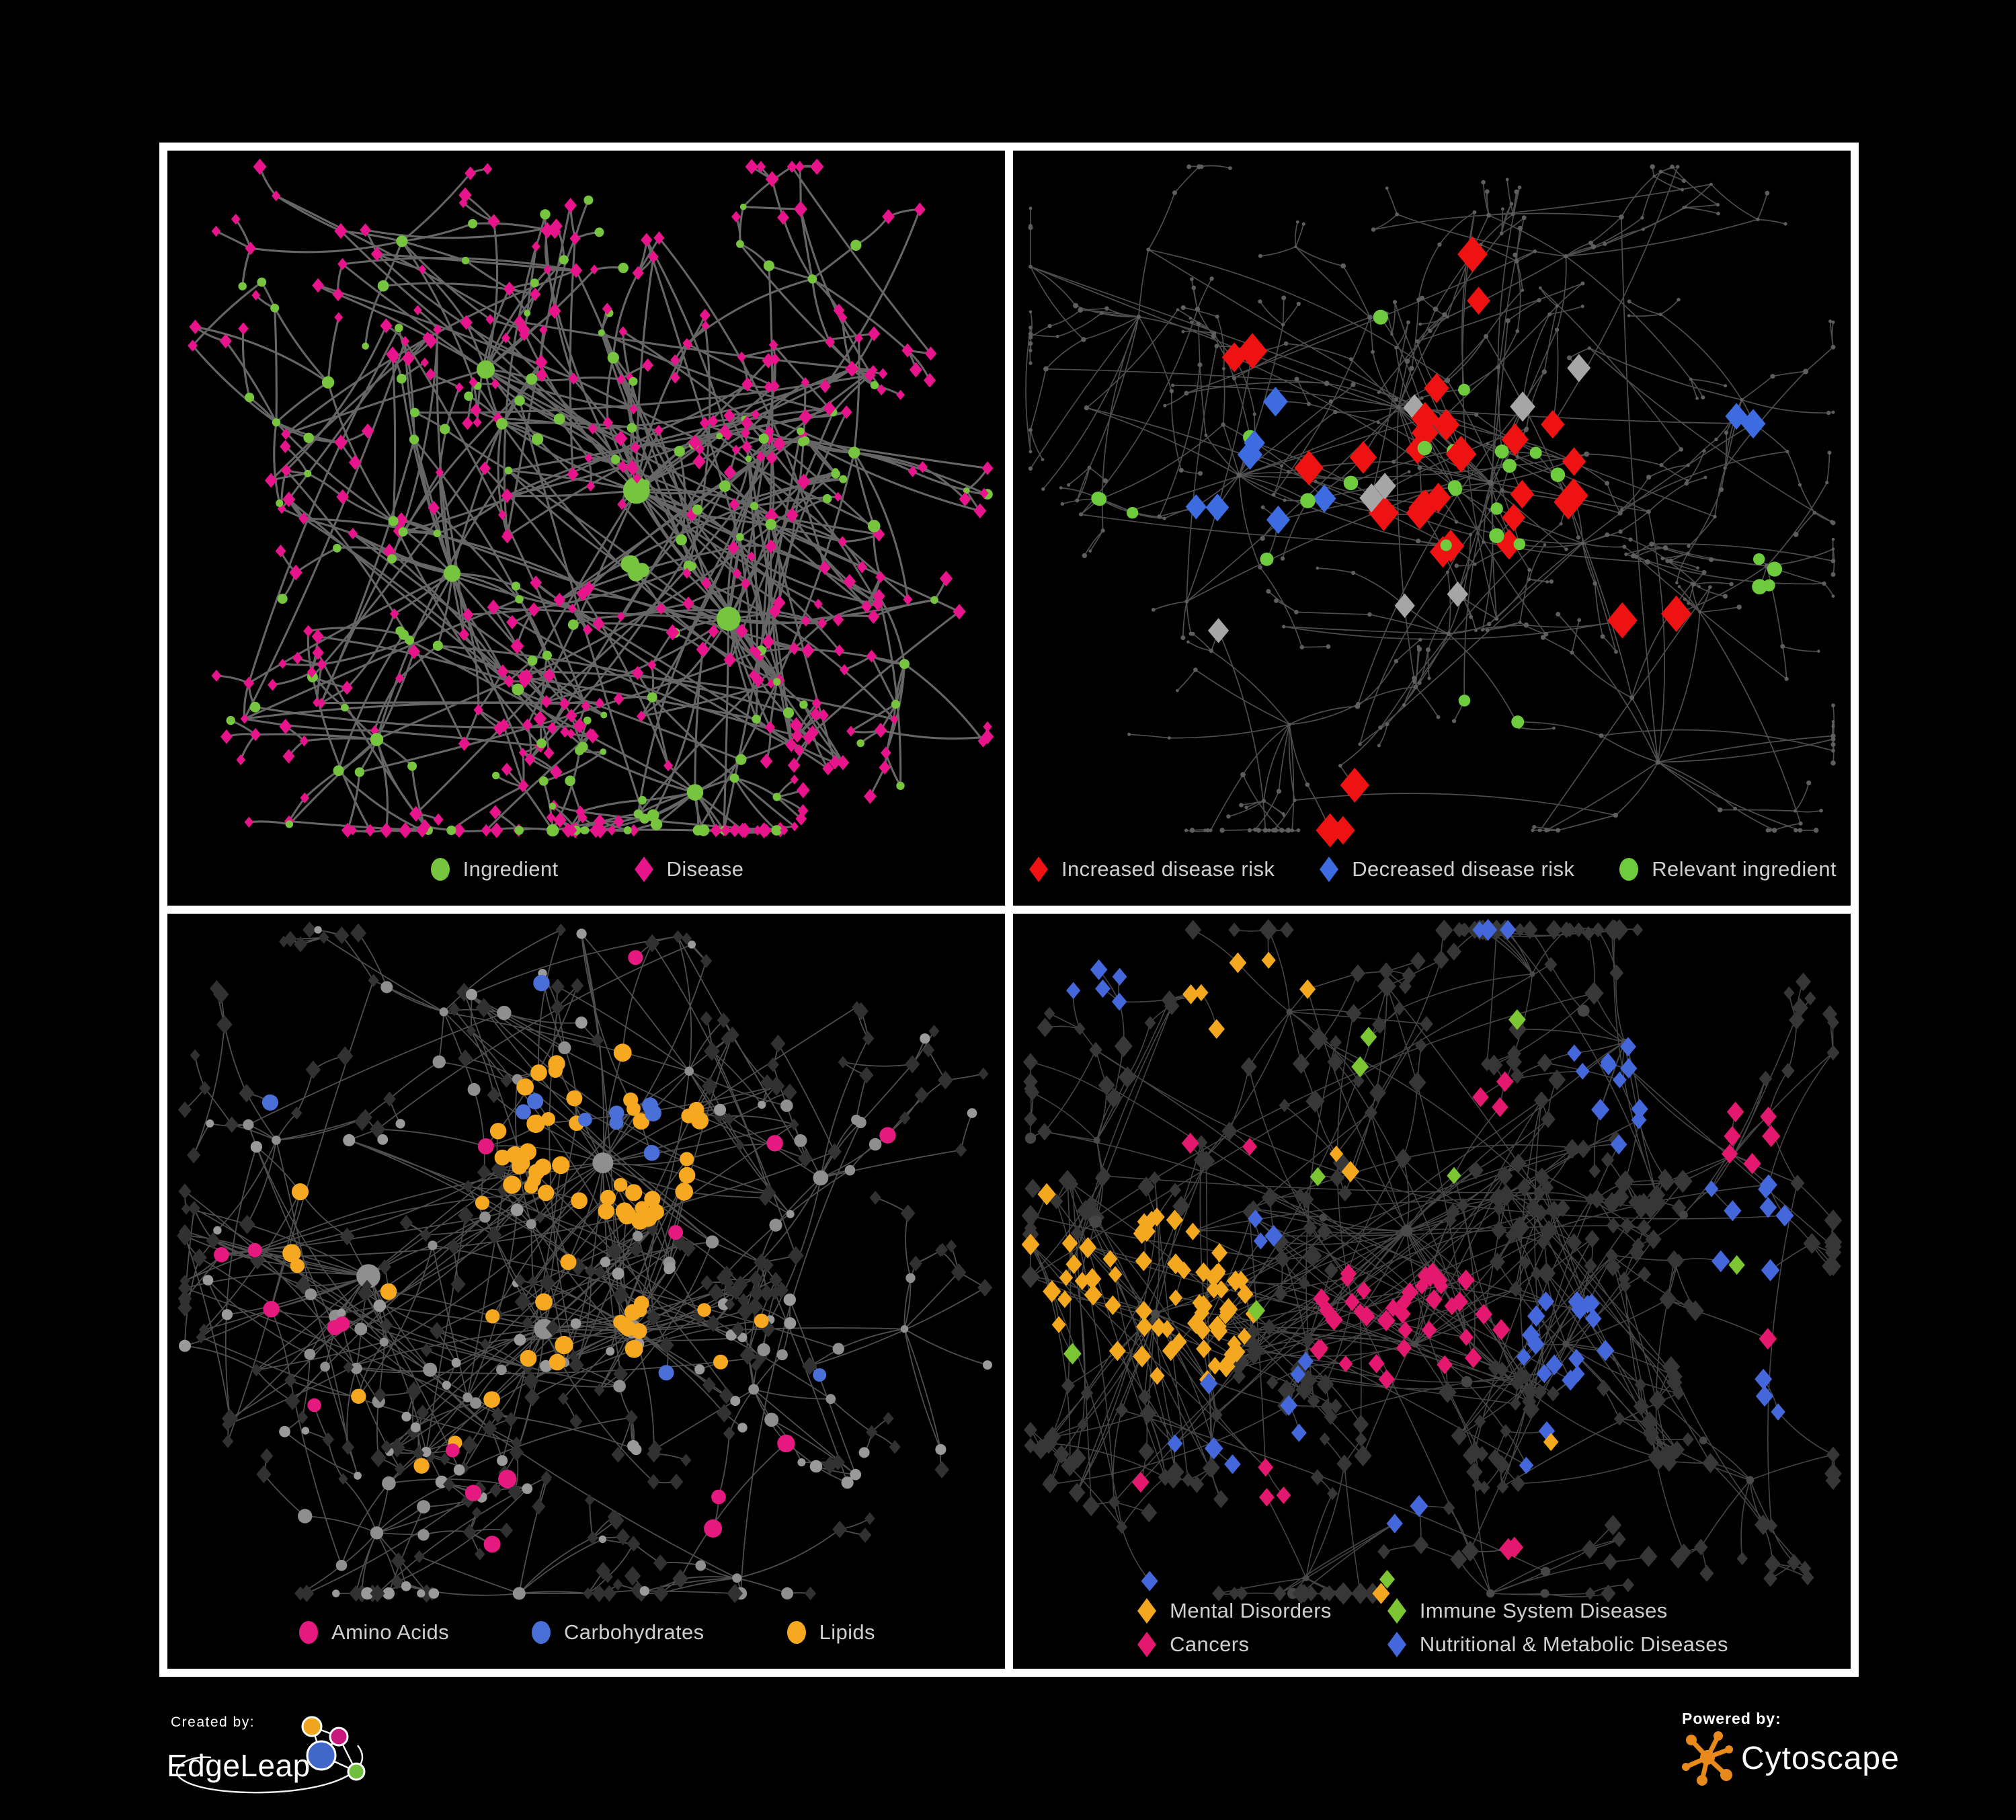  What do you see at coordinates (239, 1765) in the screenshot?
I see `edgeleap-brand: EdgeLeap` at bounding box center [239, 1765].